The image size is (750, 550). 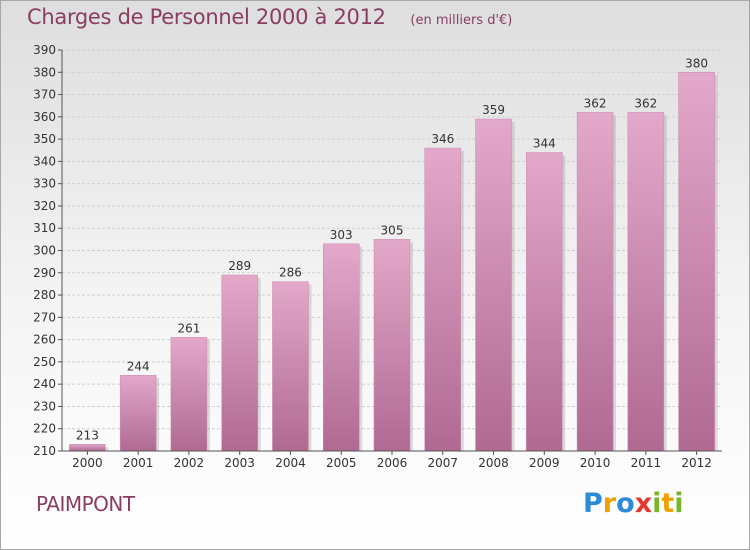 I want to click on x-tick-label: 2003, so click(x=239, y=463).